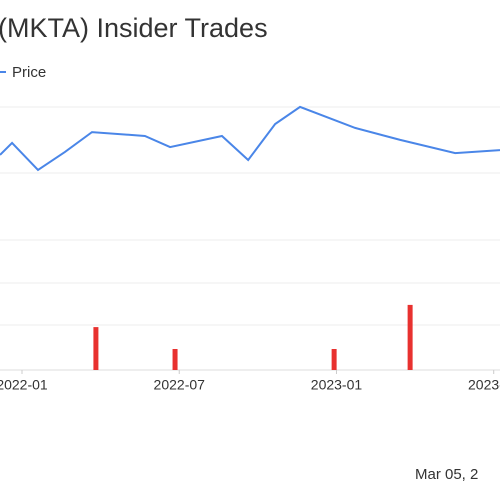 The width and height of the screenshot is (500, 500). I want to click on x-tick-label: 2023-07, so click(484, 385).